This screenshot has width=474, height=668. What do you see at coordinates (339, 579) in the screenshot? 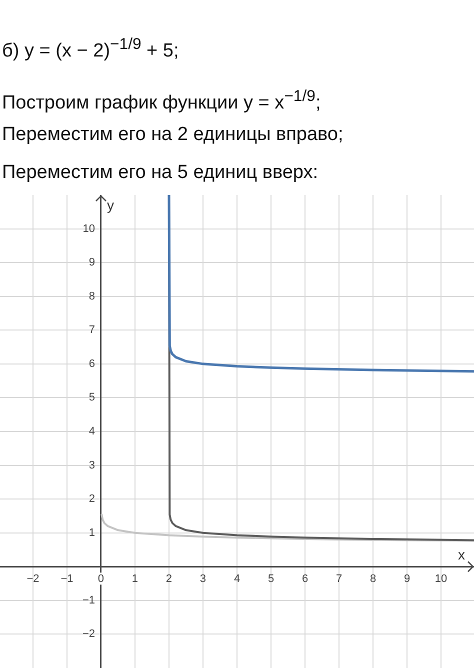
I see `x-tick-label: 7` at bounding box center [339, 579].